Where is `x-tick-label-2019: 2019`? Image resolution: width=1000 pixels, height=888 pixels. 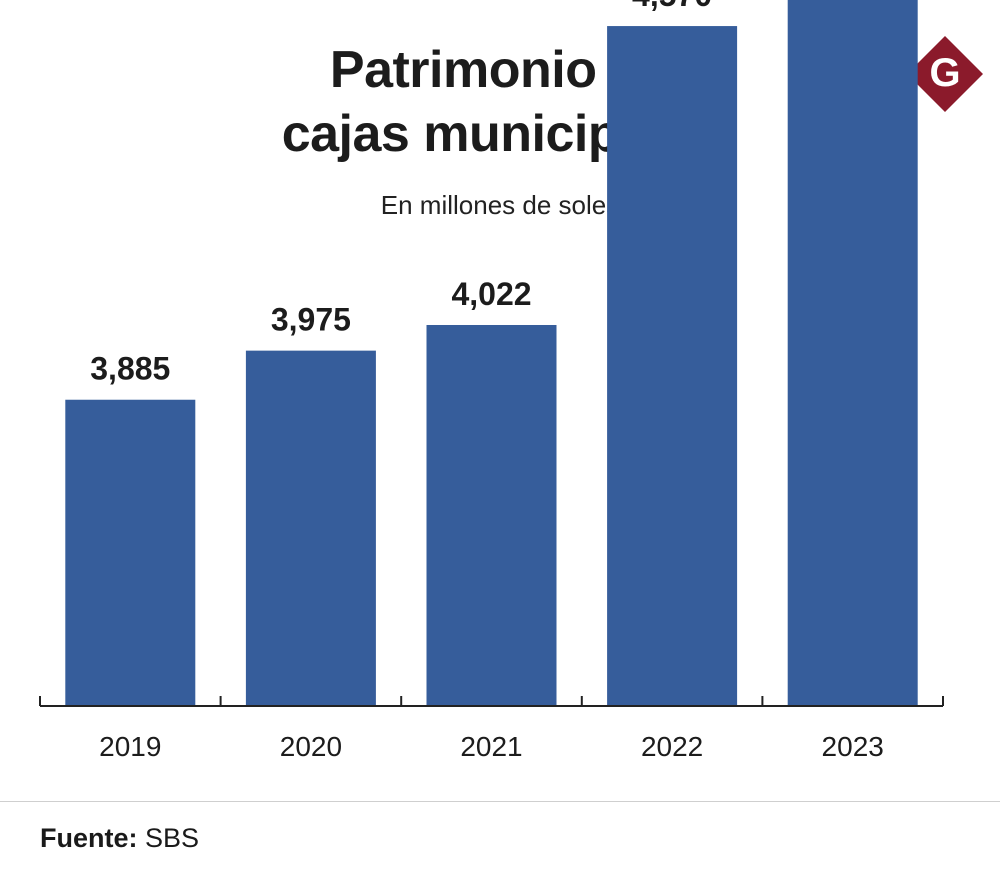 x-tick-label-2019: 2019 is located at coordinates (130, 746).